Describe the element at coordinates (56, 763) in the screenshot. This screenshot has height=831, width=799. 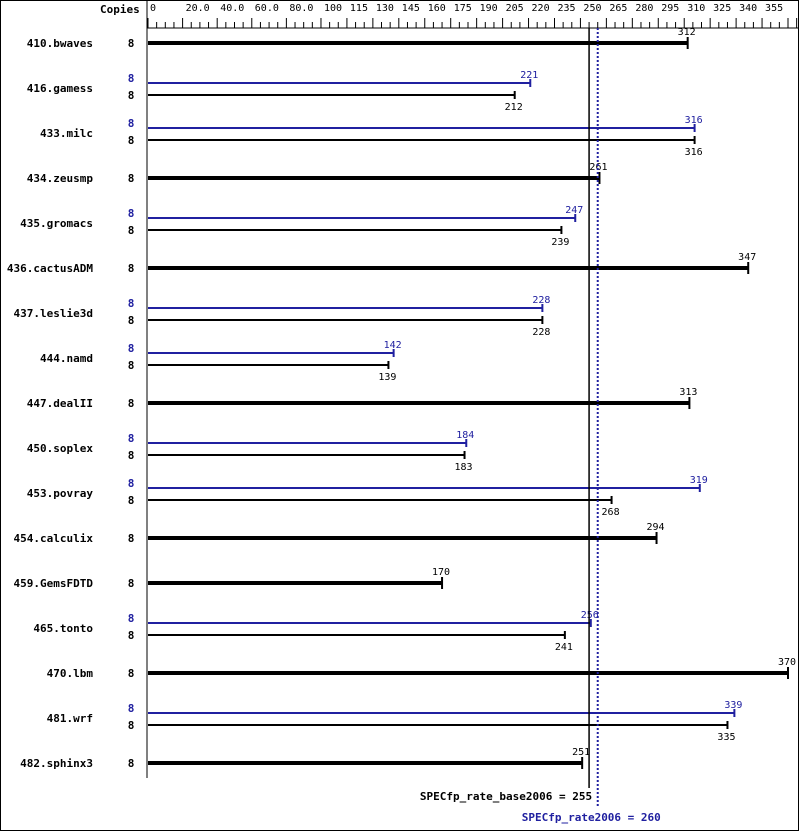
I see `benchmark-label: 482.sphinx3` at that location.